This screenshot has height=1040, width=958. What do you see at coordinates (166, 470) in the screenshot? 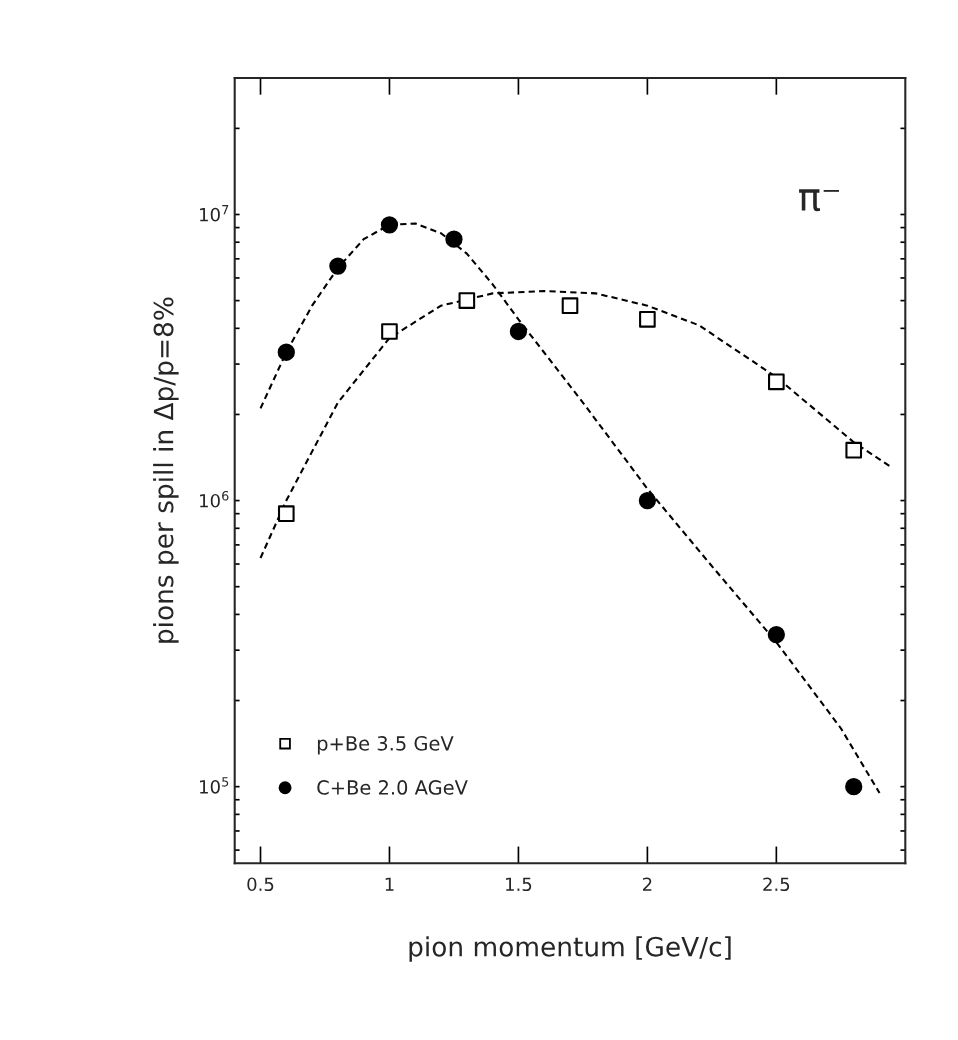
I see `y-axis-title: pions per spill in Δp/p=8%` at bounding box center [166, 470].